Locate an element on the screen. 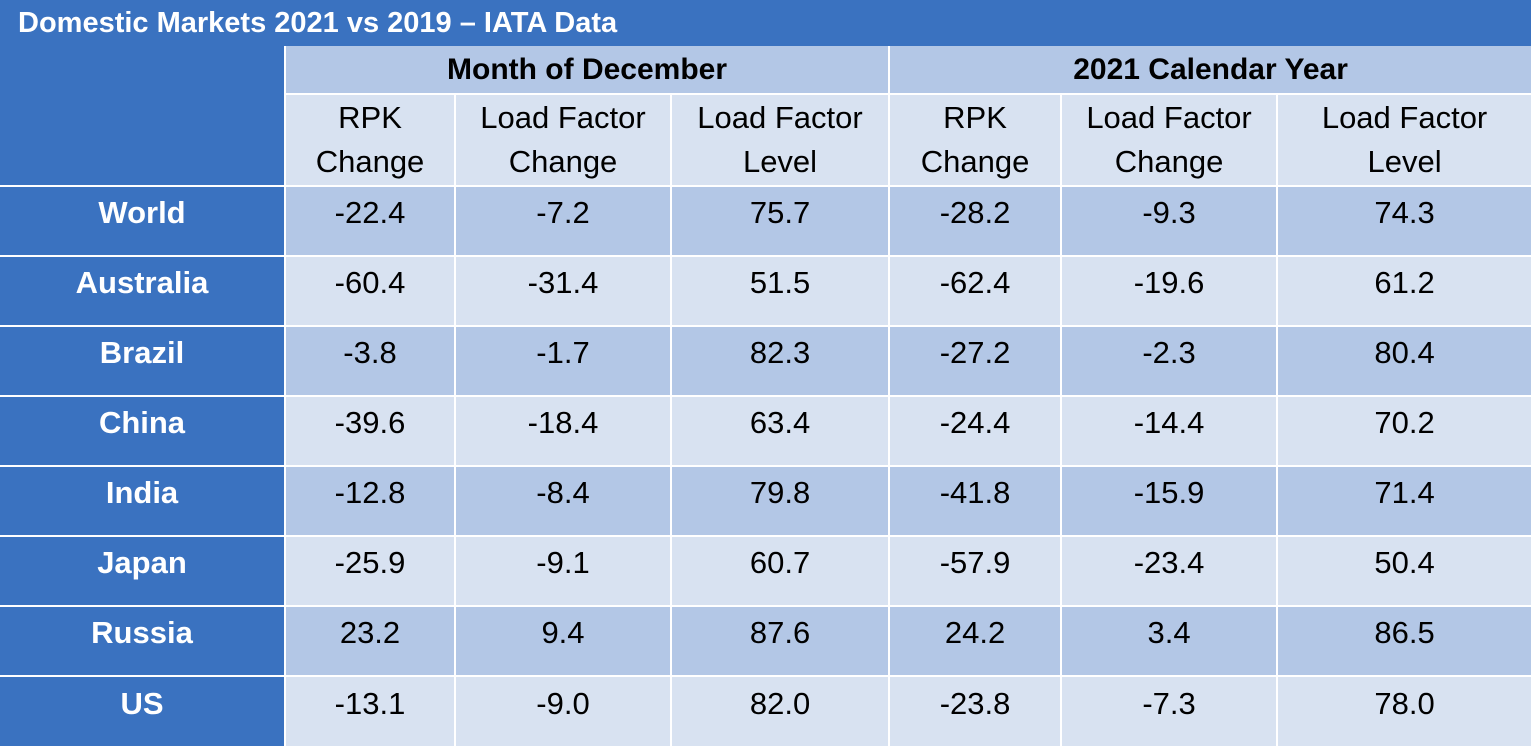 The image size is (1531, 746). table-cell: -12.8 is located at coordinates (369, 500).